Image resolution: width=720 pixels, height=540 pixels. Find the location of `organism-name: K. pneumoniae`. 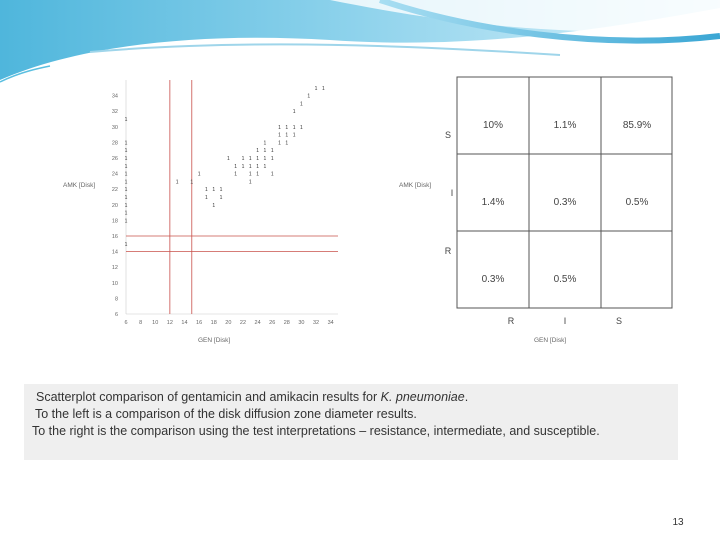

organism-name: K. pneumoniae is located at coordinates (422, 397).